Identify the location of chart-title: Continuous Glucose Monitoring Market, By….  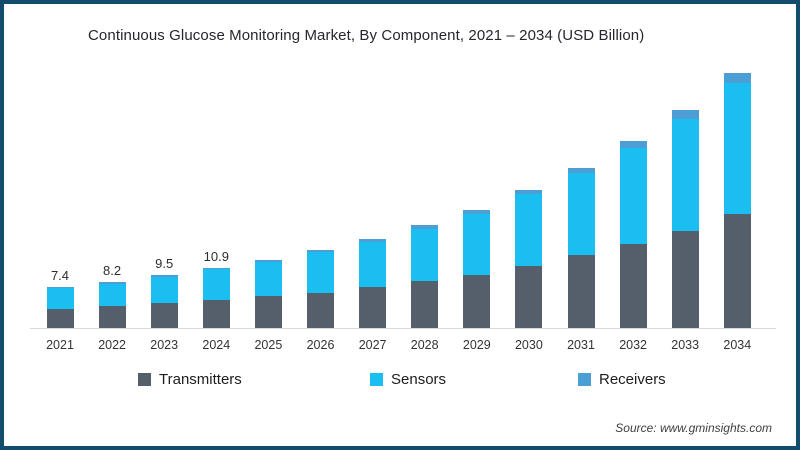
(366, 35).